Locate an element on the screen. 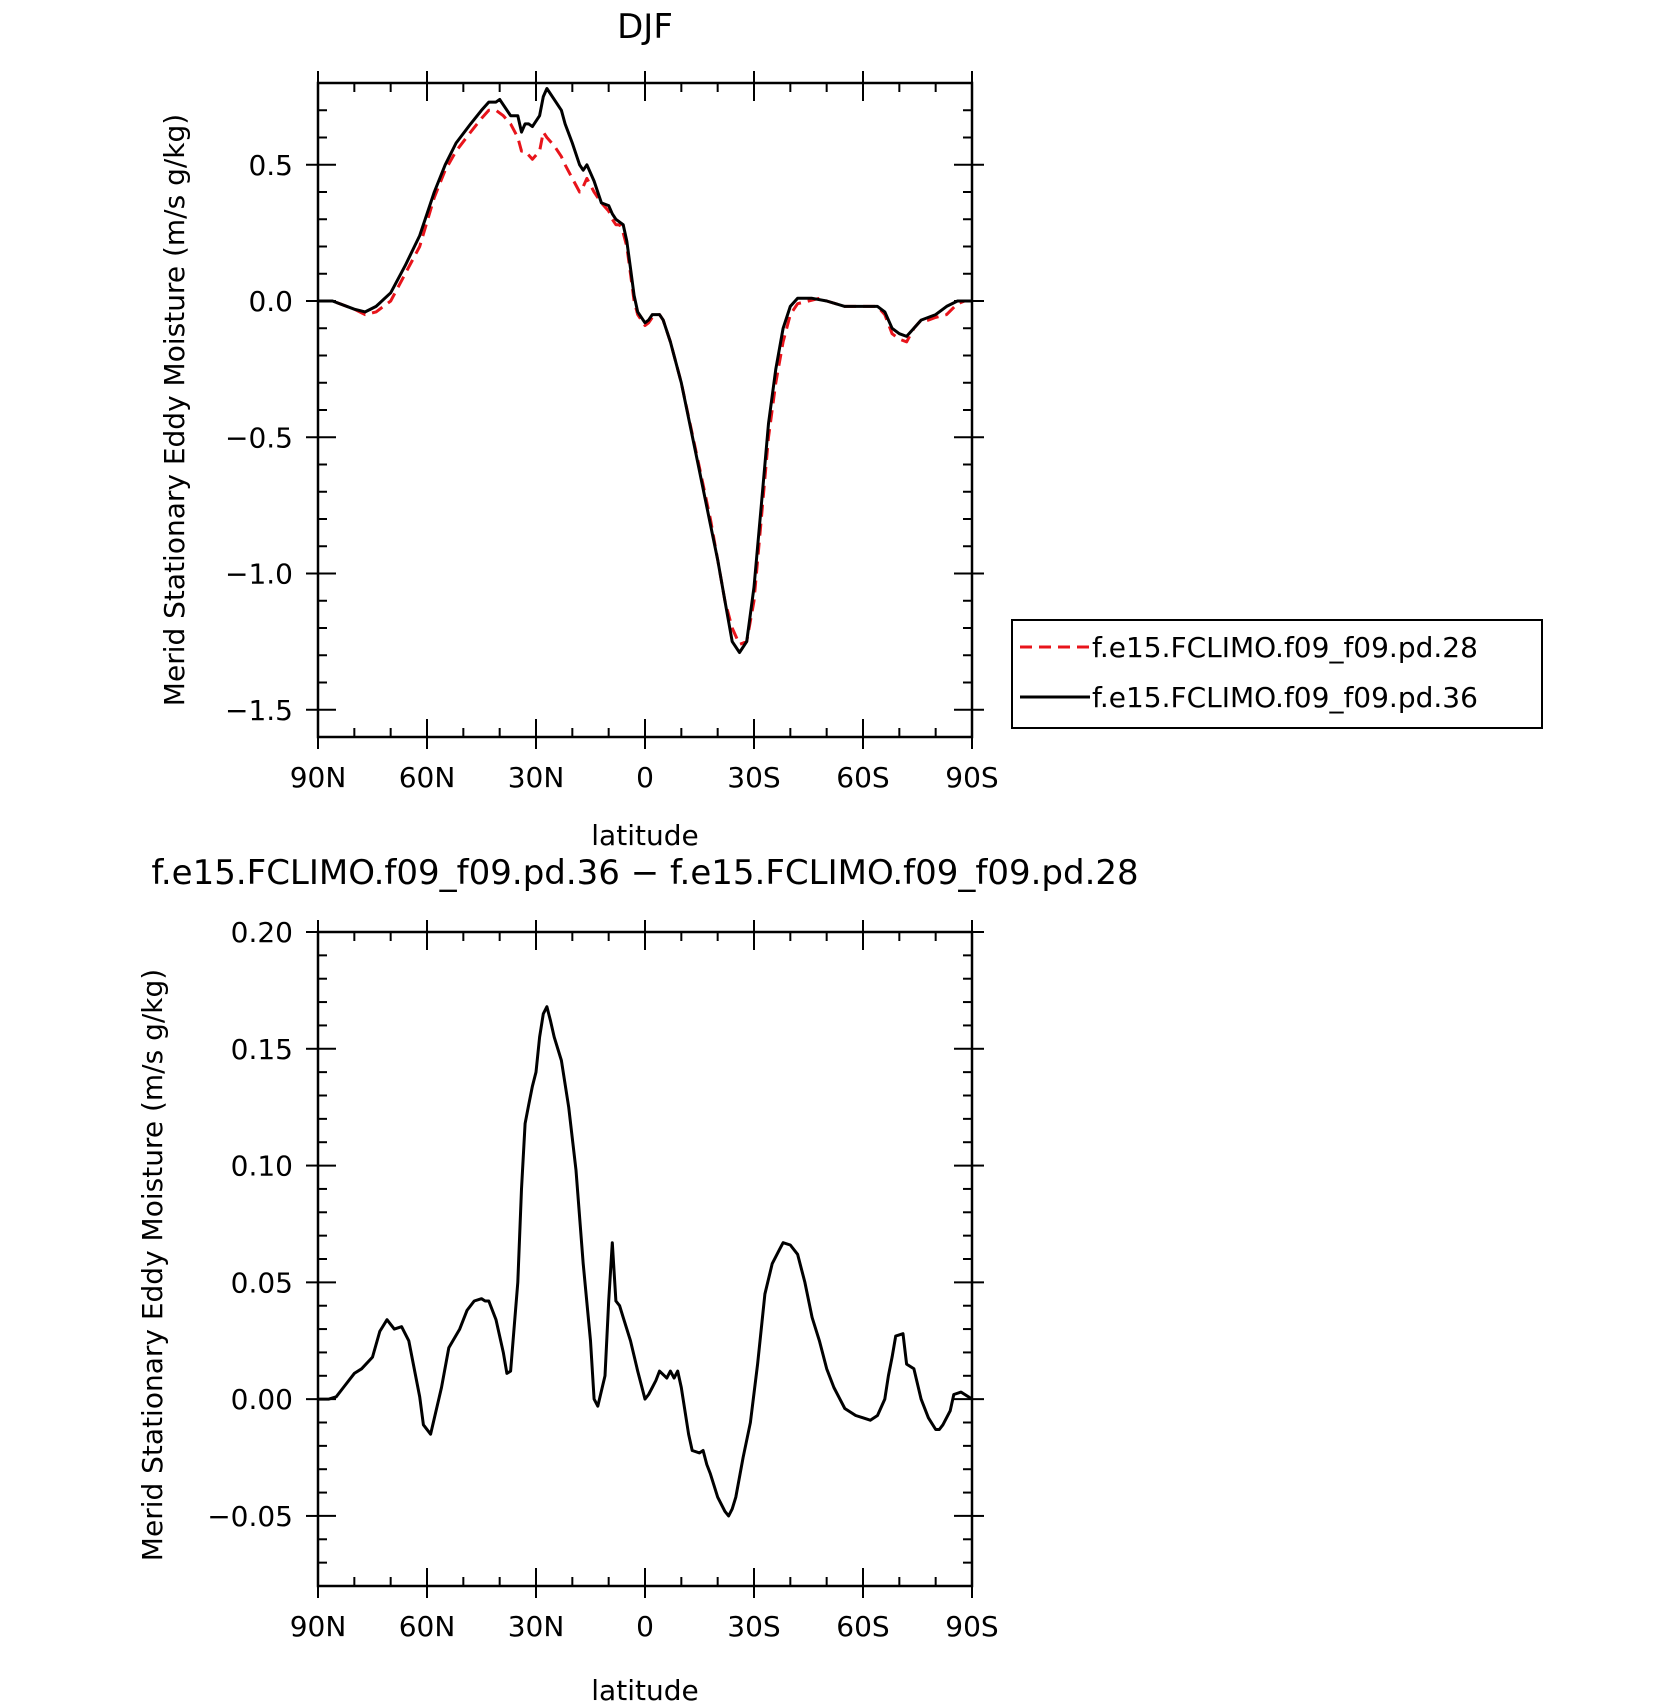  y-tick-label: 0.0 is located at coordinates (270, 301).